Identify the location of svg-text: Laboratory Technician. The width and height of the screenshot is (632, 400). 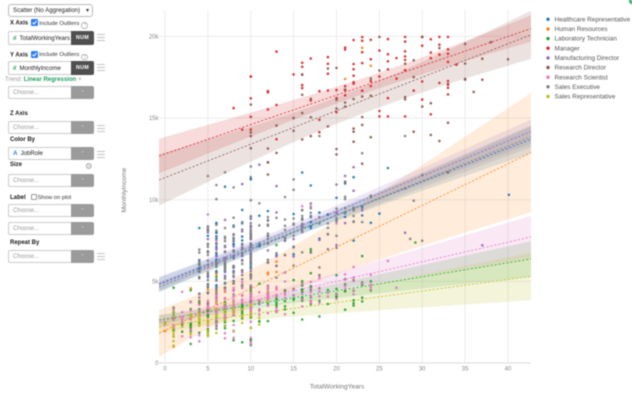
(586, 39).